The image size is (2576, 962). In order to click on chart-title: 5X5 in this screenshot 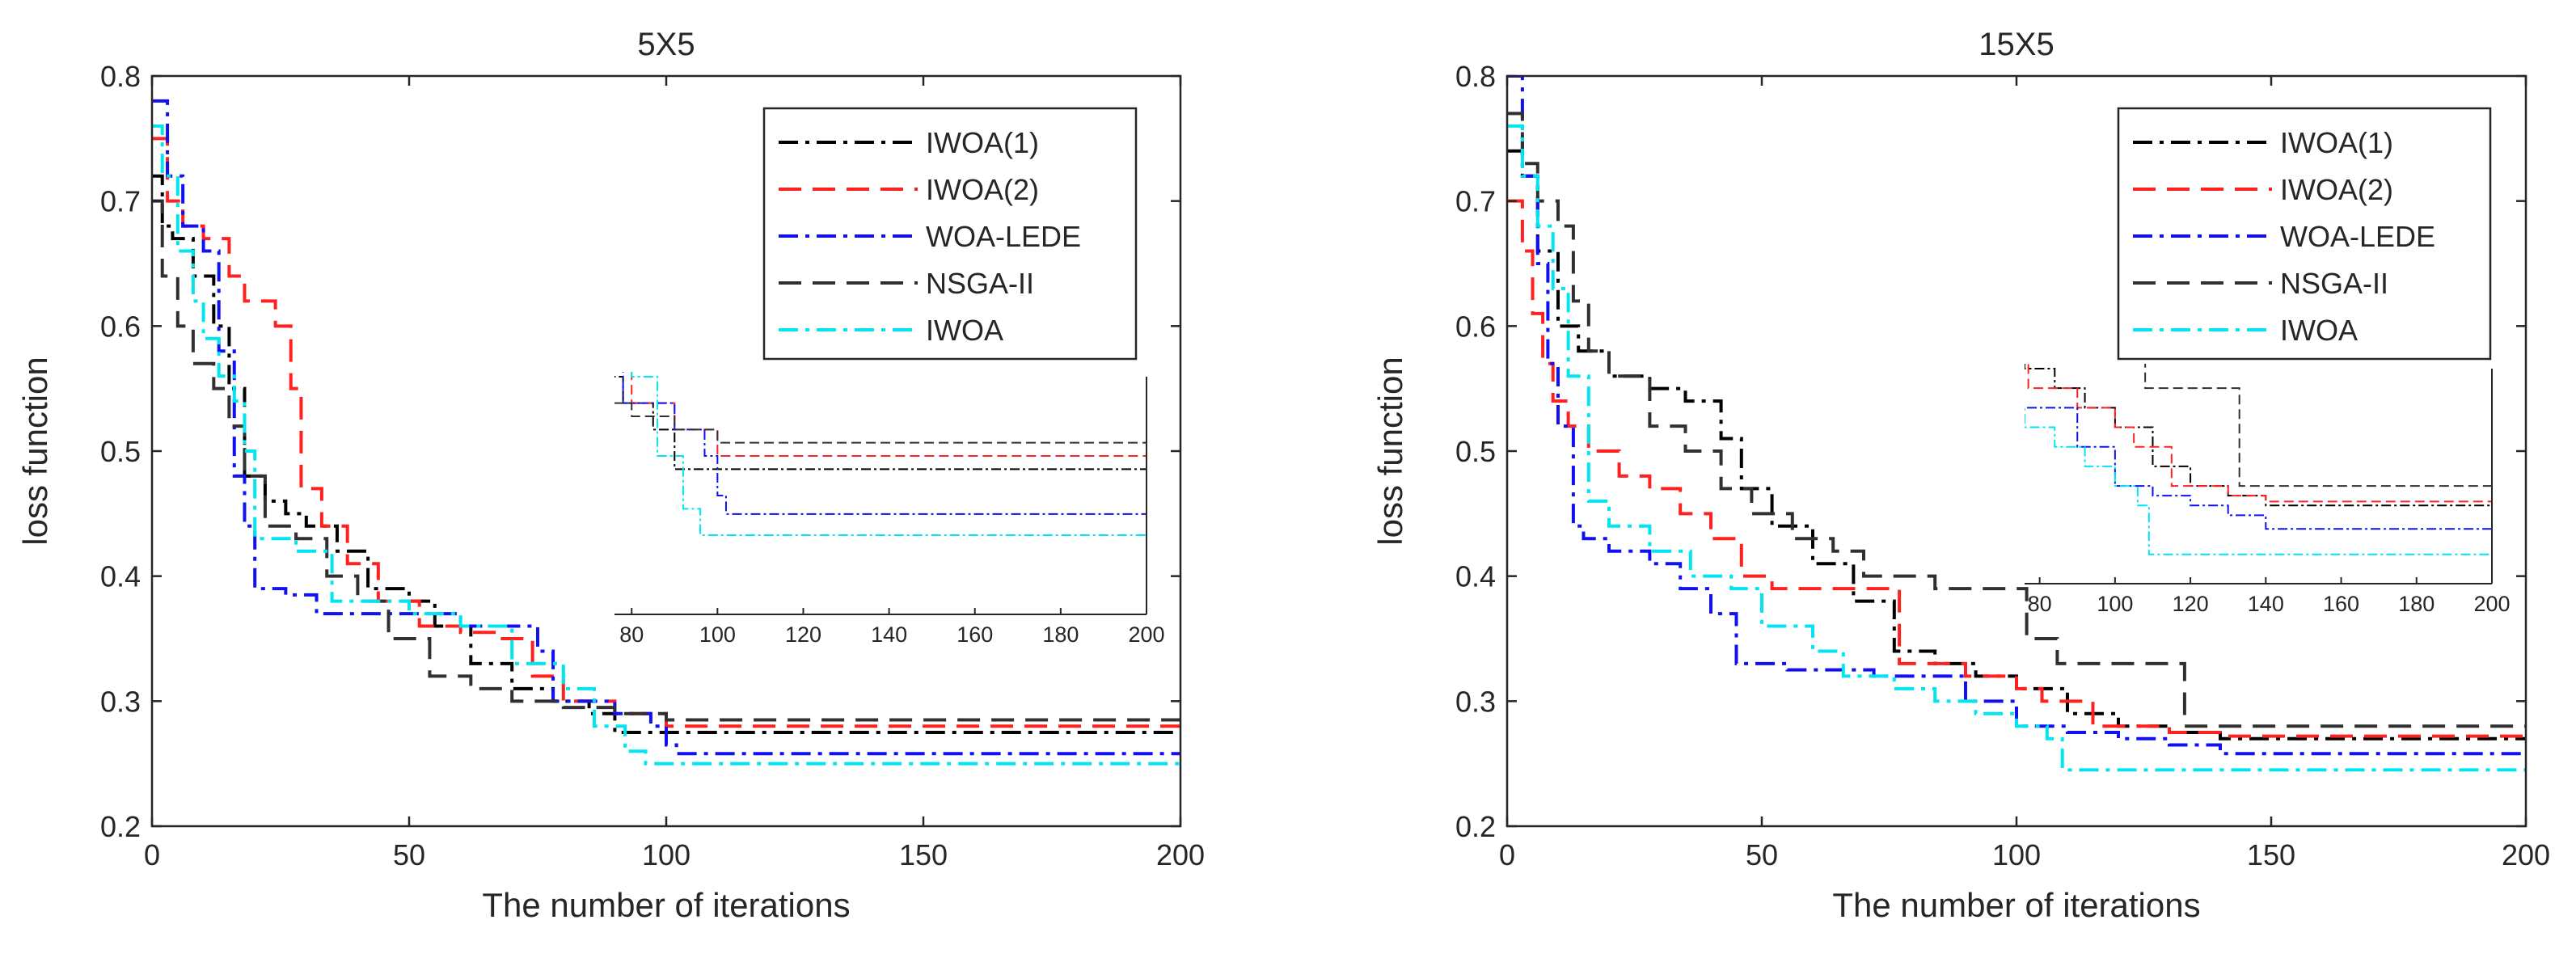, I will do `click(666, 44)`.